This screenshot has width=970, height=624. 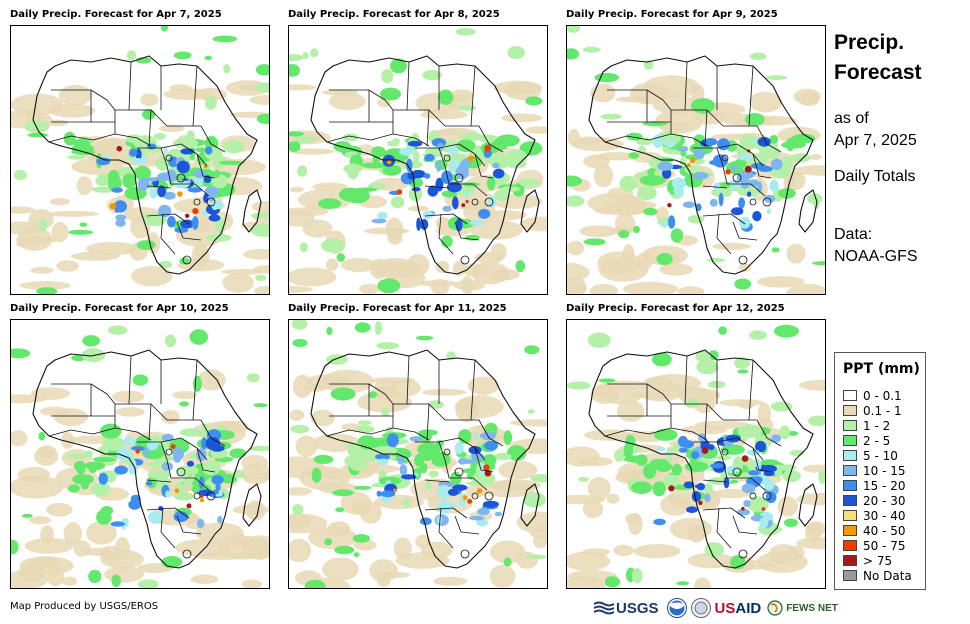 What do you see at coordinates (877, 500) in the screenshot?
I see `legend-item: 20 - 30` at bounding box center [877, 500].